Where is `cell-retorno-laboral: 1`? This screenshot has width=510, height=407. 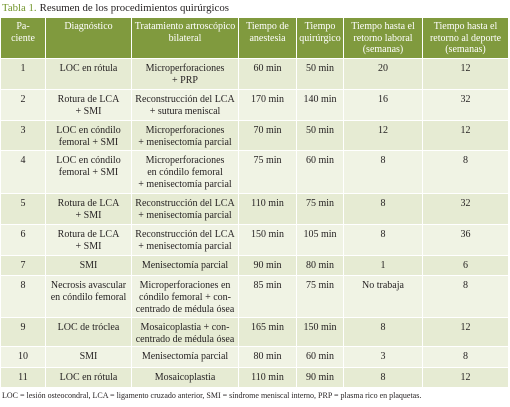 cell-retorno-laboral: 1 is located at coordinates (383, 265).